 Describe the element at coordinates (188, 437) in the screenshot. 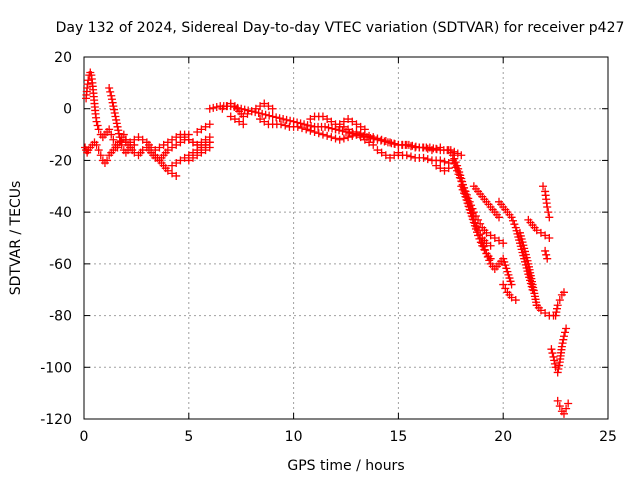

I see `x-tick-label: 5` at that location.